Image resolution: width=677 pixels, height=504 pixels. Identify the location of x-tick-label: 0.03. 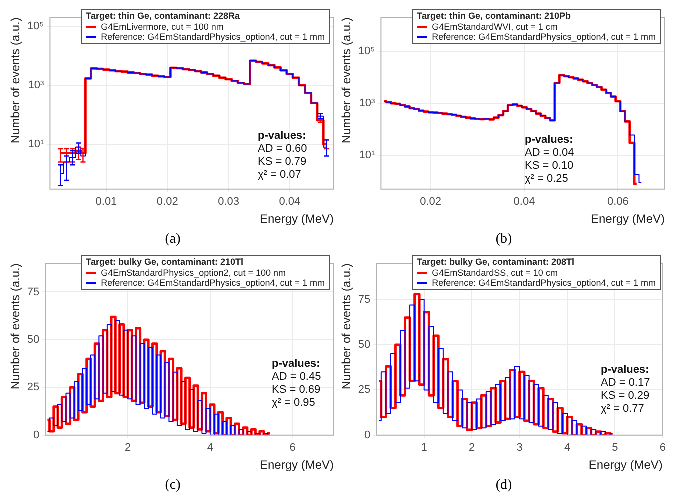
(229, 202).